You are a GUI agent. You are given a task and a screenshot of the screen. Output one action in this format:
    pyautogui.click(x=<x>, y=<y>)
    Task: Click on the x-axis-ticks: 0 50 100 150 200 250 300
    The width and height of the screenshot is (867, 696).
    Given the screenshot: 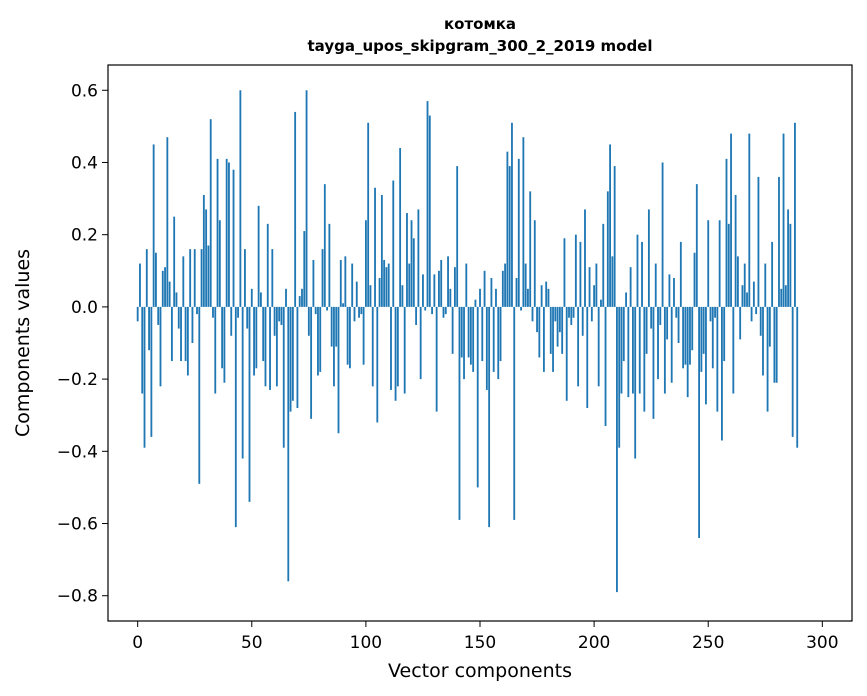 What is the action you would take?
    pyautogui.click(x=485, y=637)
    